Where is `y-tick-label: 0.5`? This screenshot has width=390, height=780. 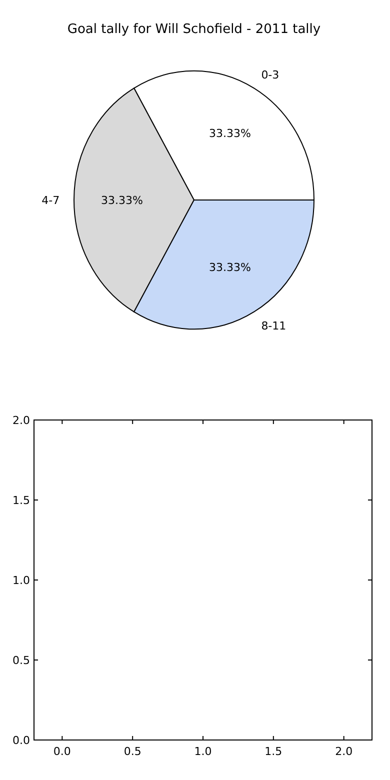
y-tick-label: 0.5 is located at coordinates (21, 660).